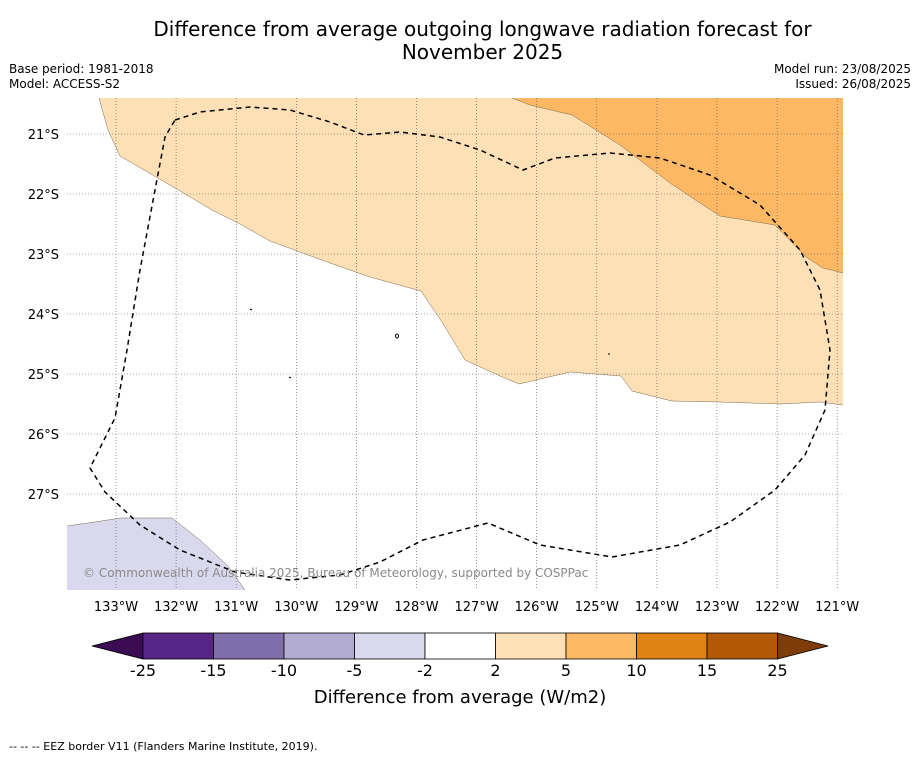 This screenshot has height=758, width=919. Describe the element at coordinates (429, 343) in the screenshot. I see `island-markers` at that location.